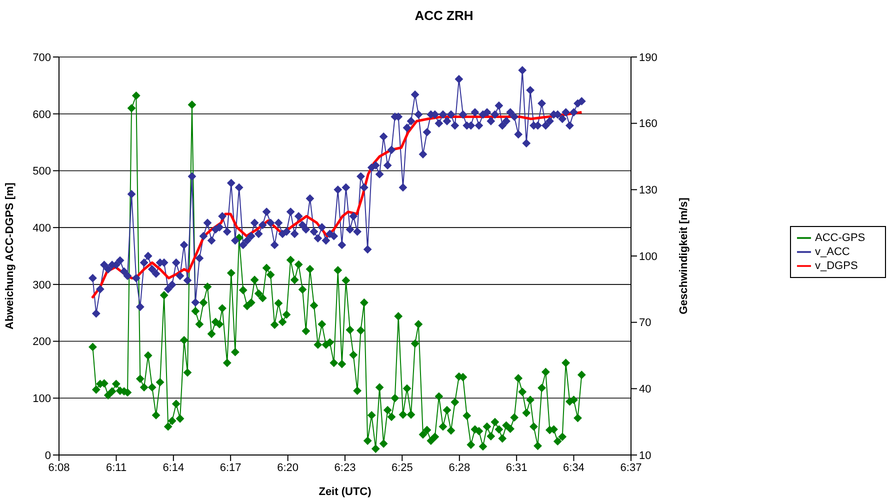 Image resolution: width=888 pixels, height=504 pixels. Describe the element at coordinates (288, 468) in the screenshot. I see `x-tick-label: 6:20` at that location.